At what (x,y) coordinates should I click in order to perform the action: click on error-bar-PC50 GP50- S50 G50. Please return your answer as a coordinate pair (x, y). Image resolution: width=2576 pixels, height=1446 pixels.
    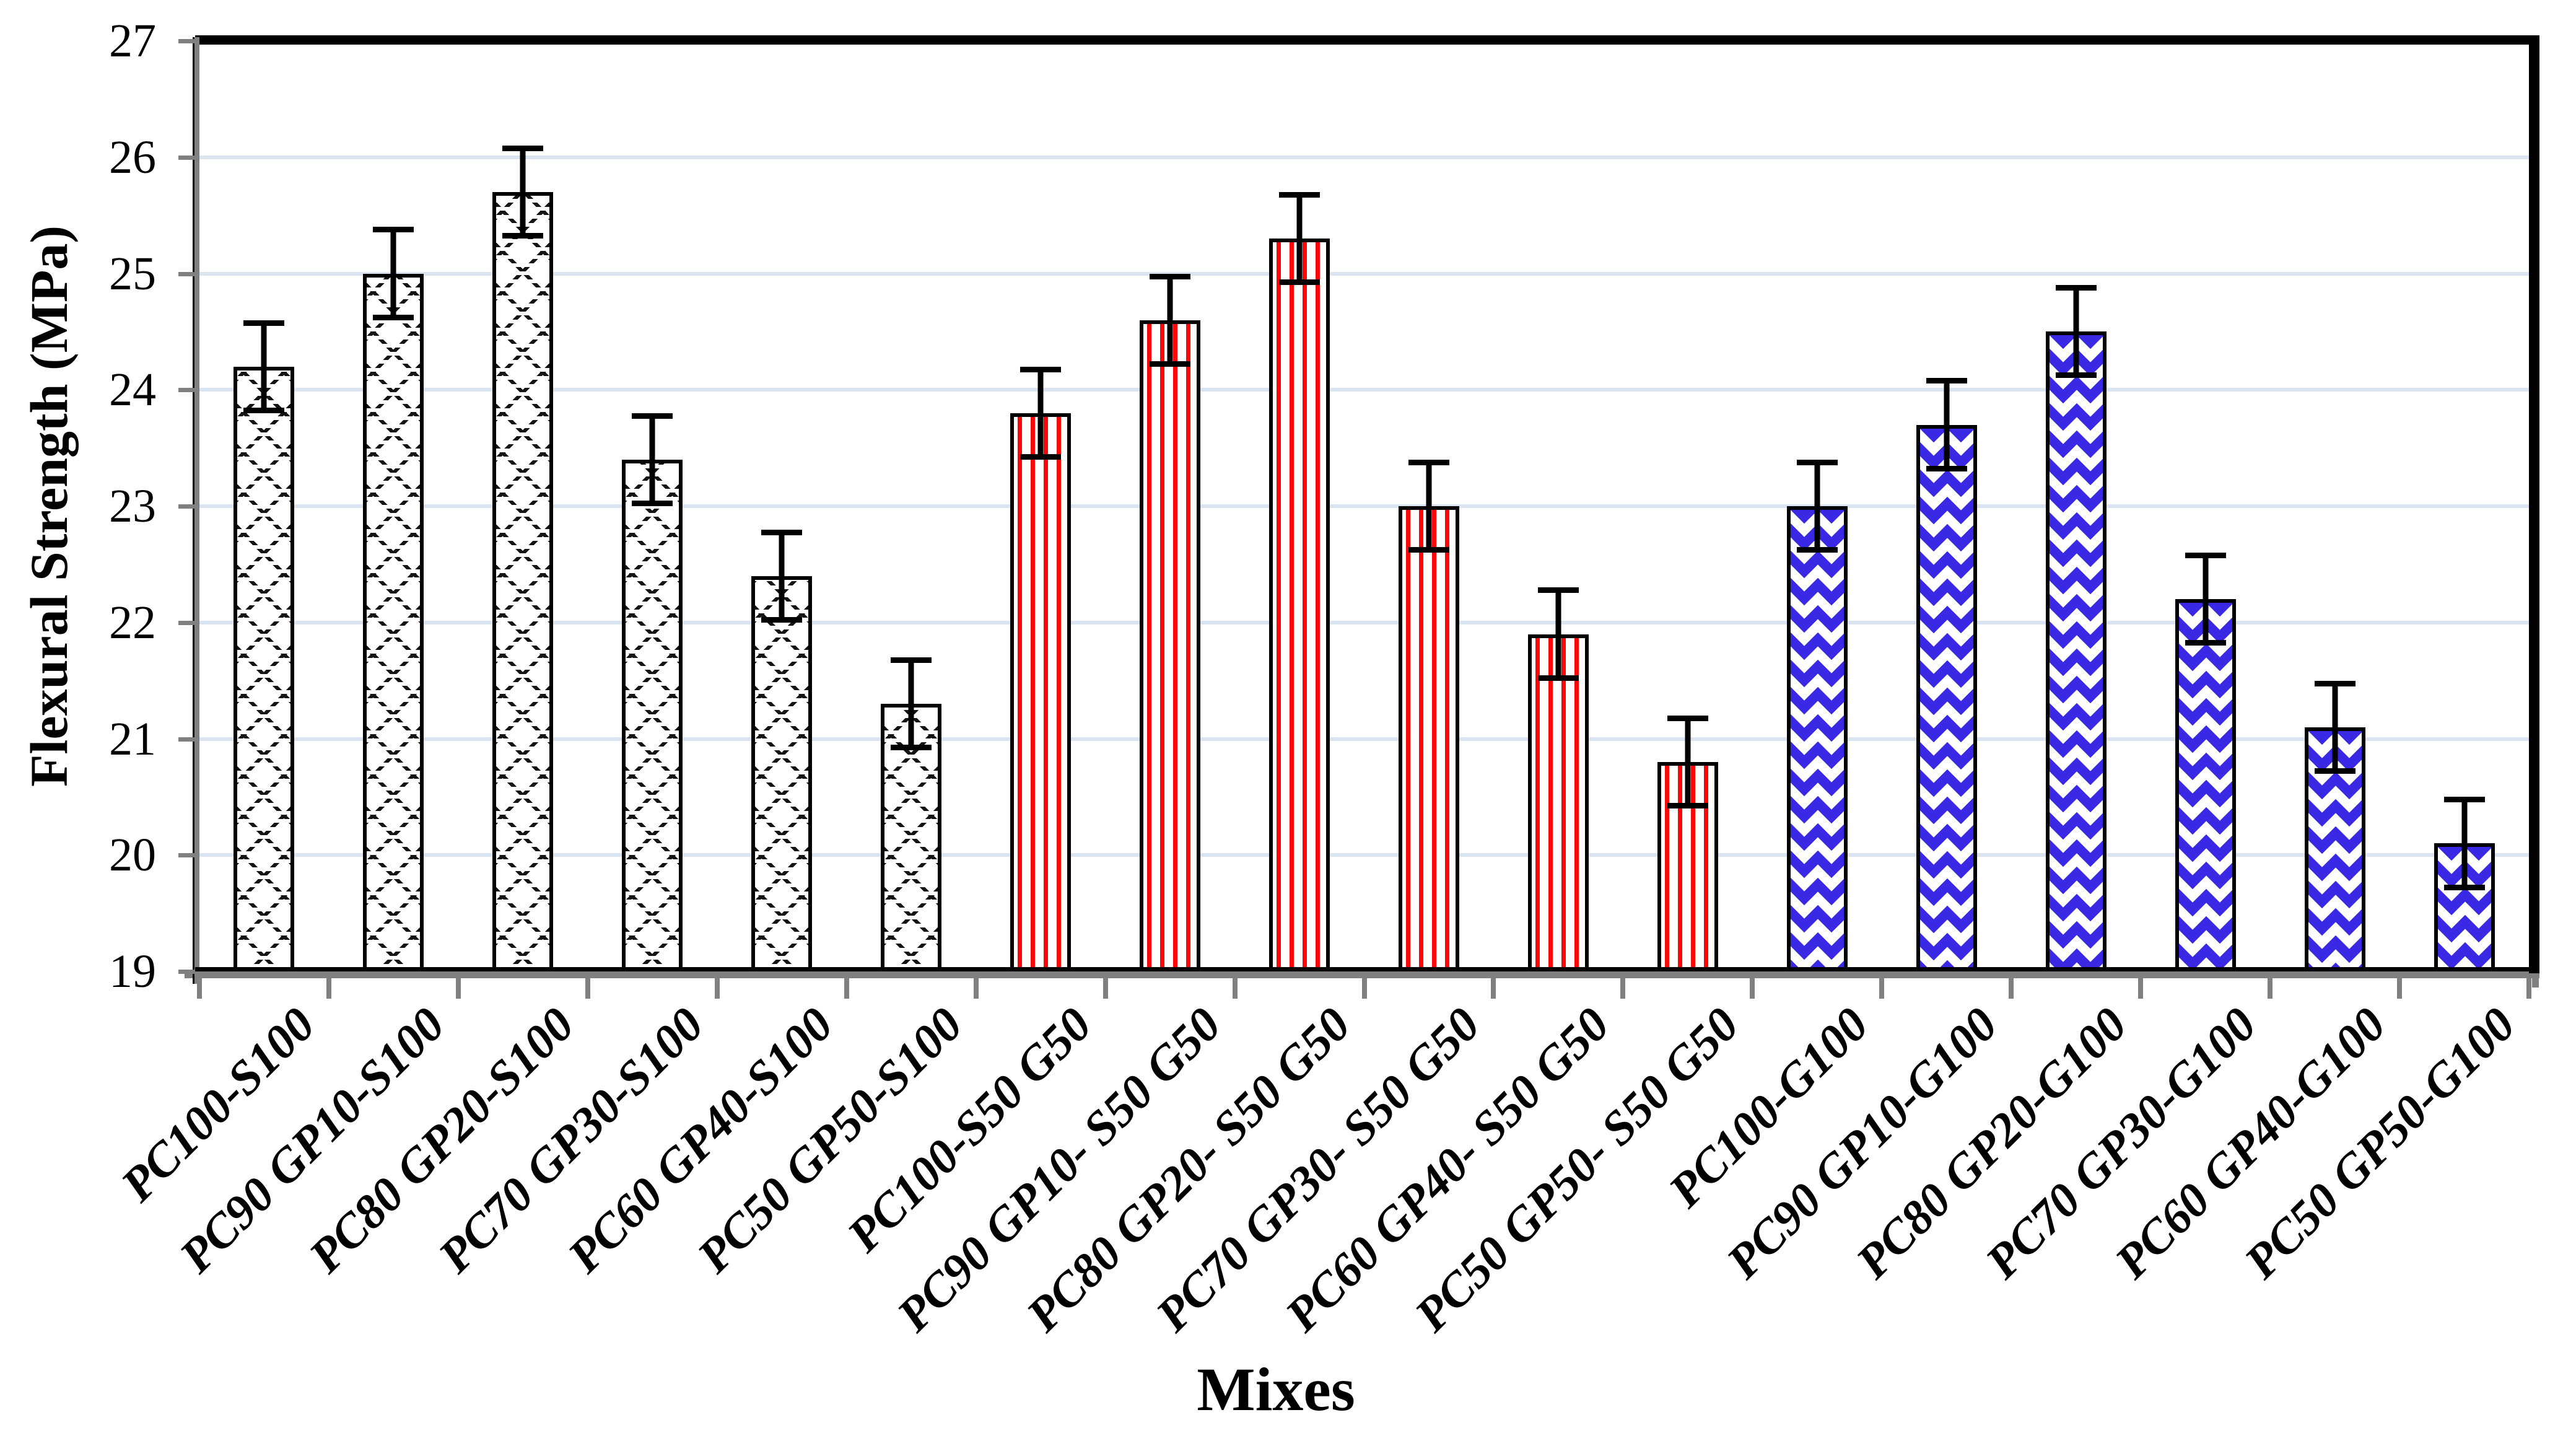
    Looking at the image, I should click on (1687, 762).